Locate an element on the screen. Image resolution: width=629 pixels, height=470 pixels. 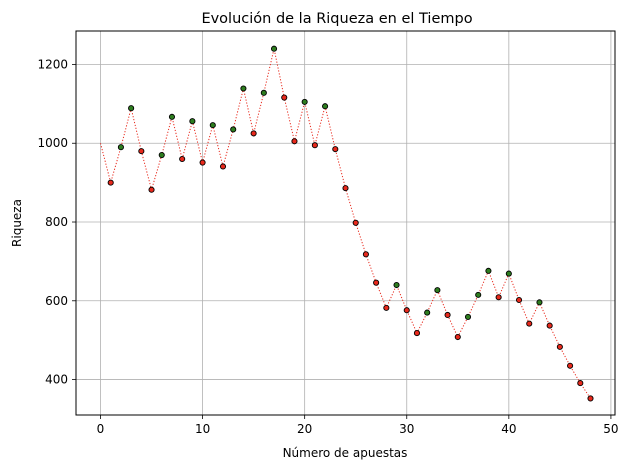
x-tick-label: 0 is located at coordinates (101, 429).